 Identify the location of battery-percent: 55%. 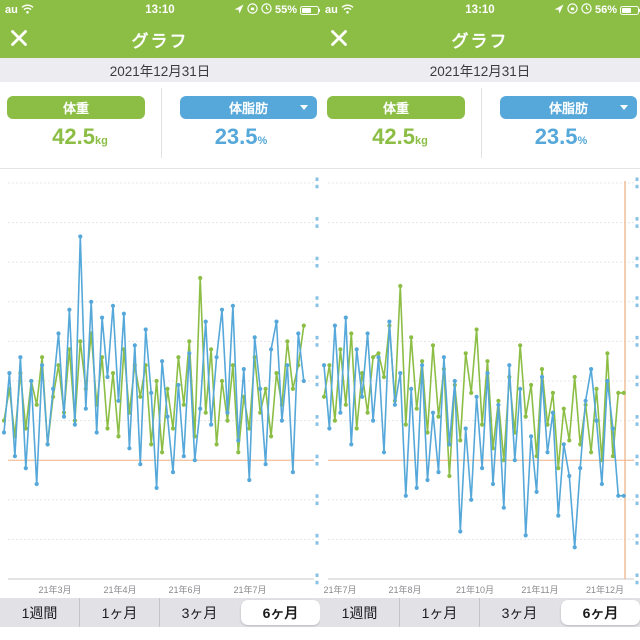
(285, 10).